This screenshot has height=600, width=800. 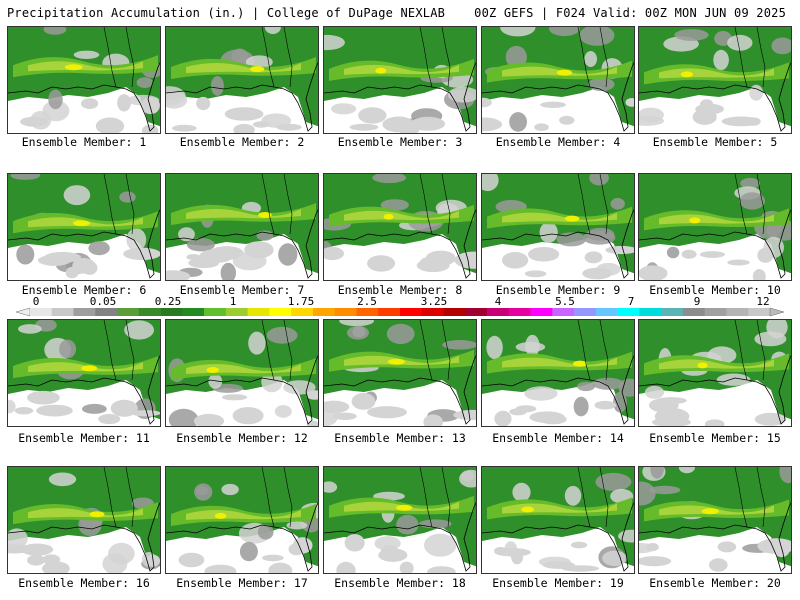 I want to click on ensemble-member-label: Ensemble Member: 17, so click(x=242, y=583).